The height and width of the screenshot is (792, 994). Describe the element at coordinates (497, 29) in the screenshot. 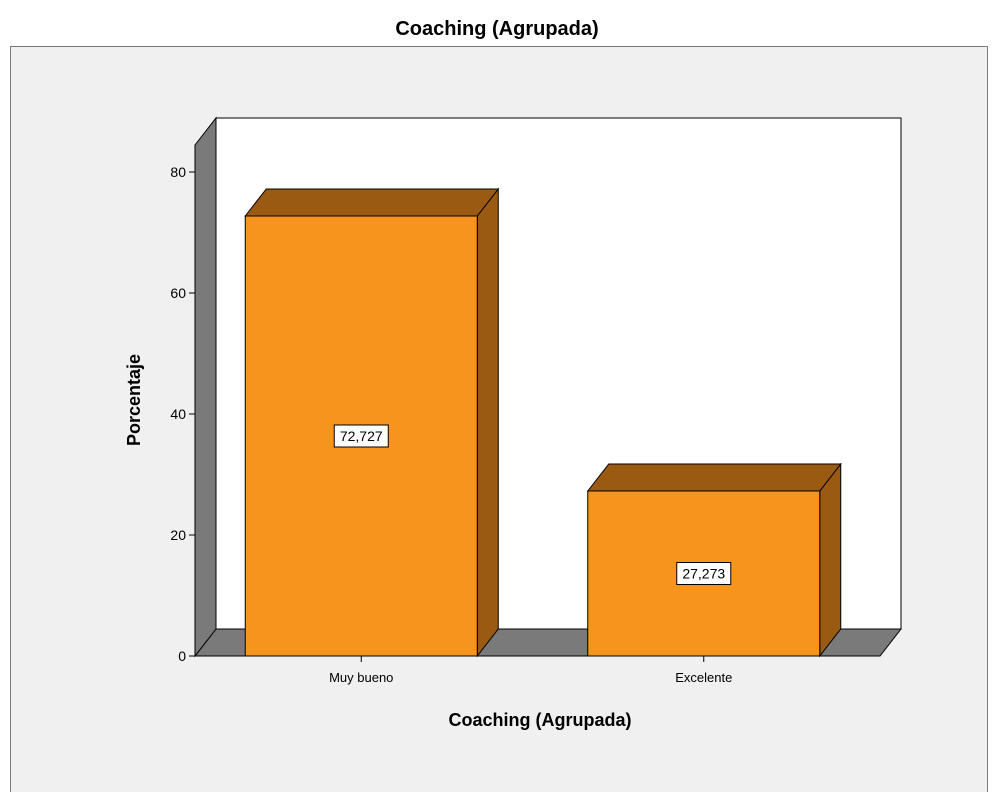

I see `chart-title: Coaching (Agrupada)` at that location.